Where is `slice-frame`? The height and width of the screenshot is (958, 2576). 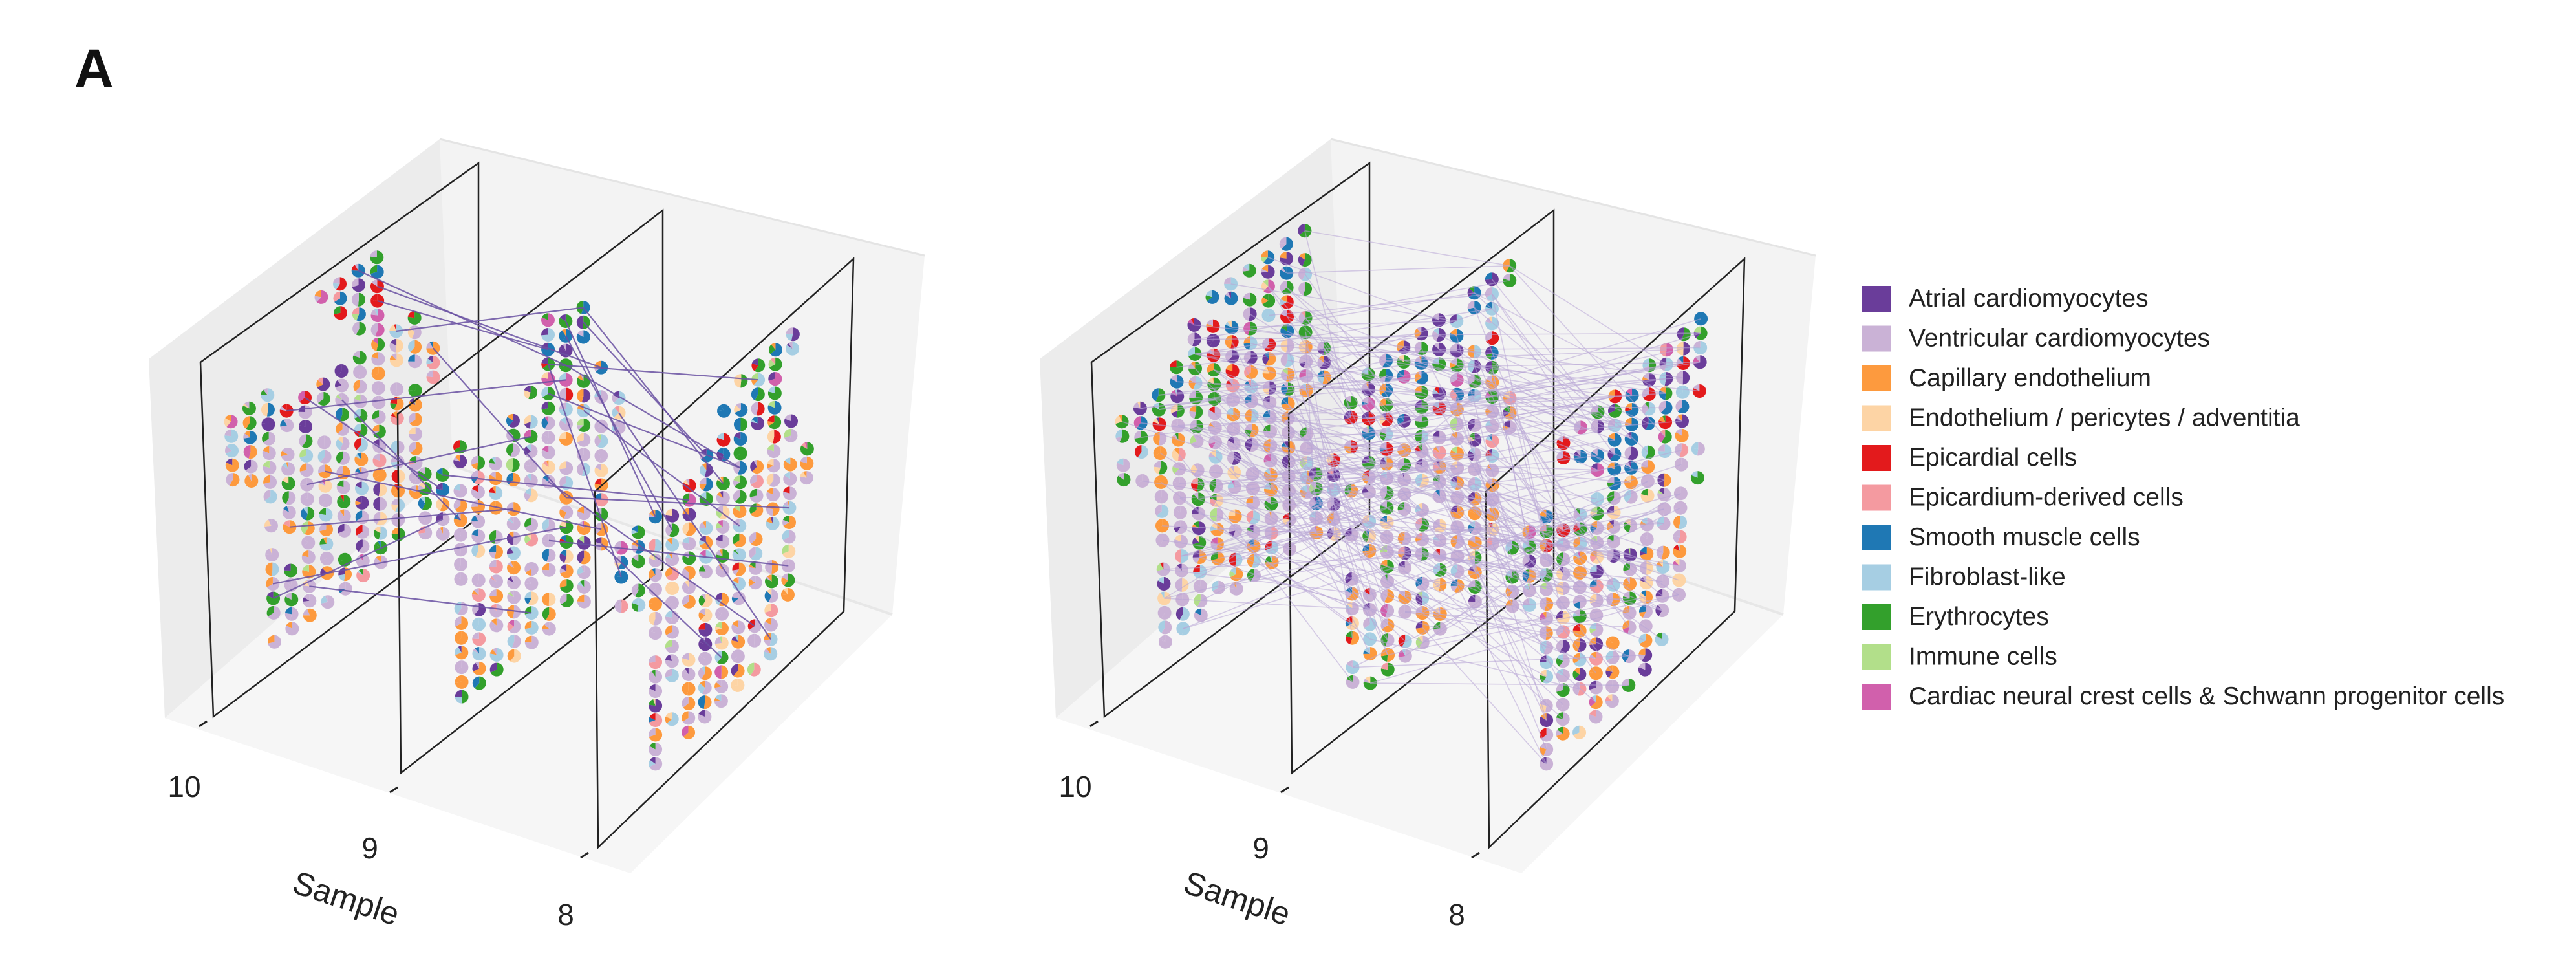 slice-frame is located at coordinates (530, 492).